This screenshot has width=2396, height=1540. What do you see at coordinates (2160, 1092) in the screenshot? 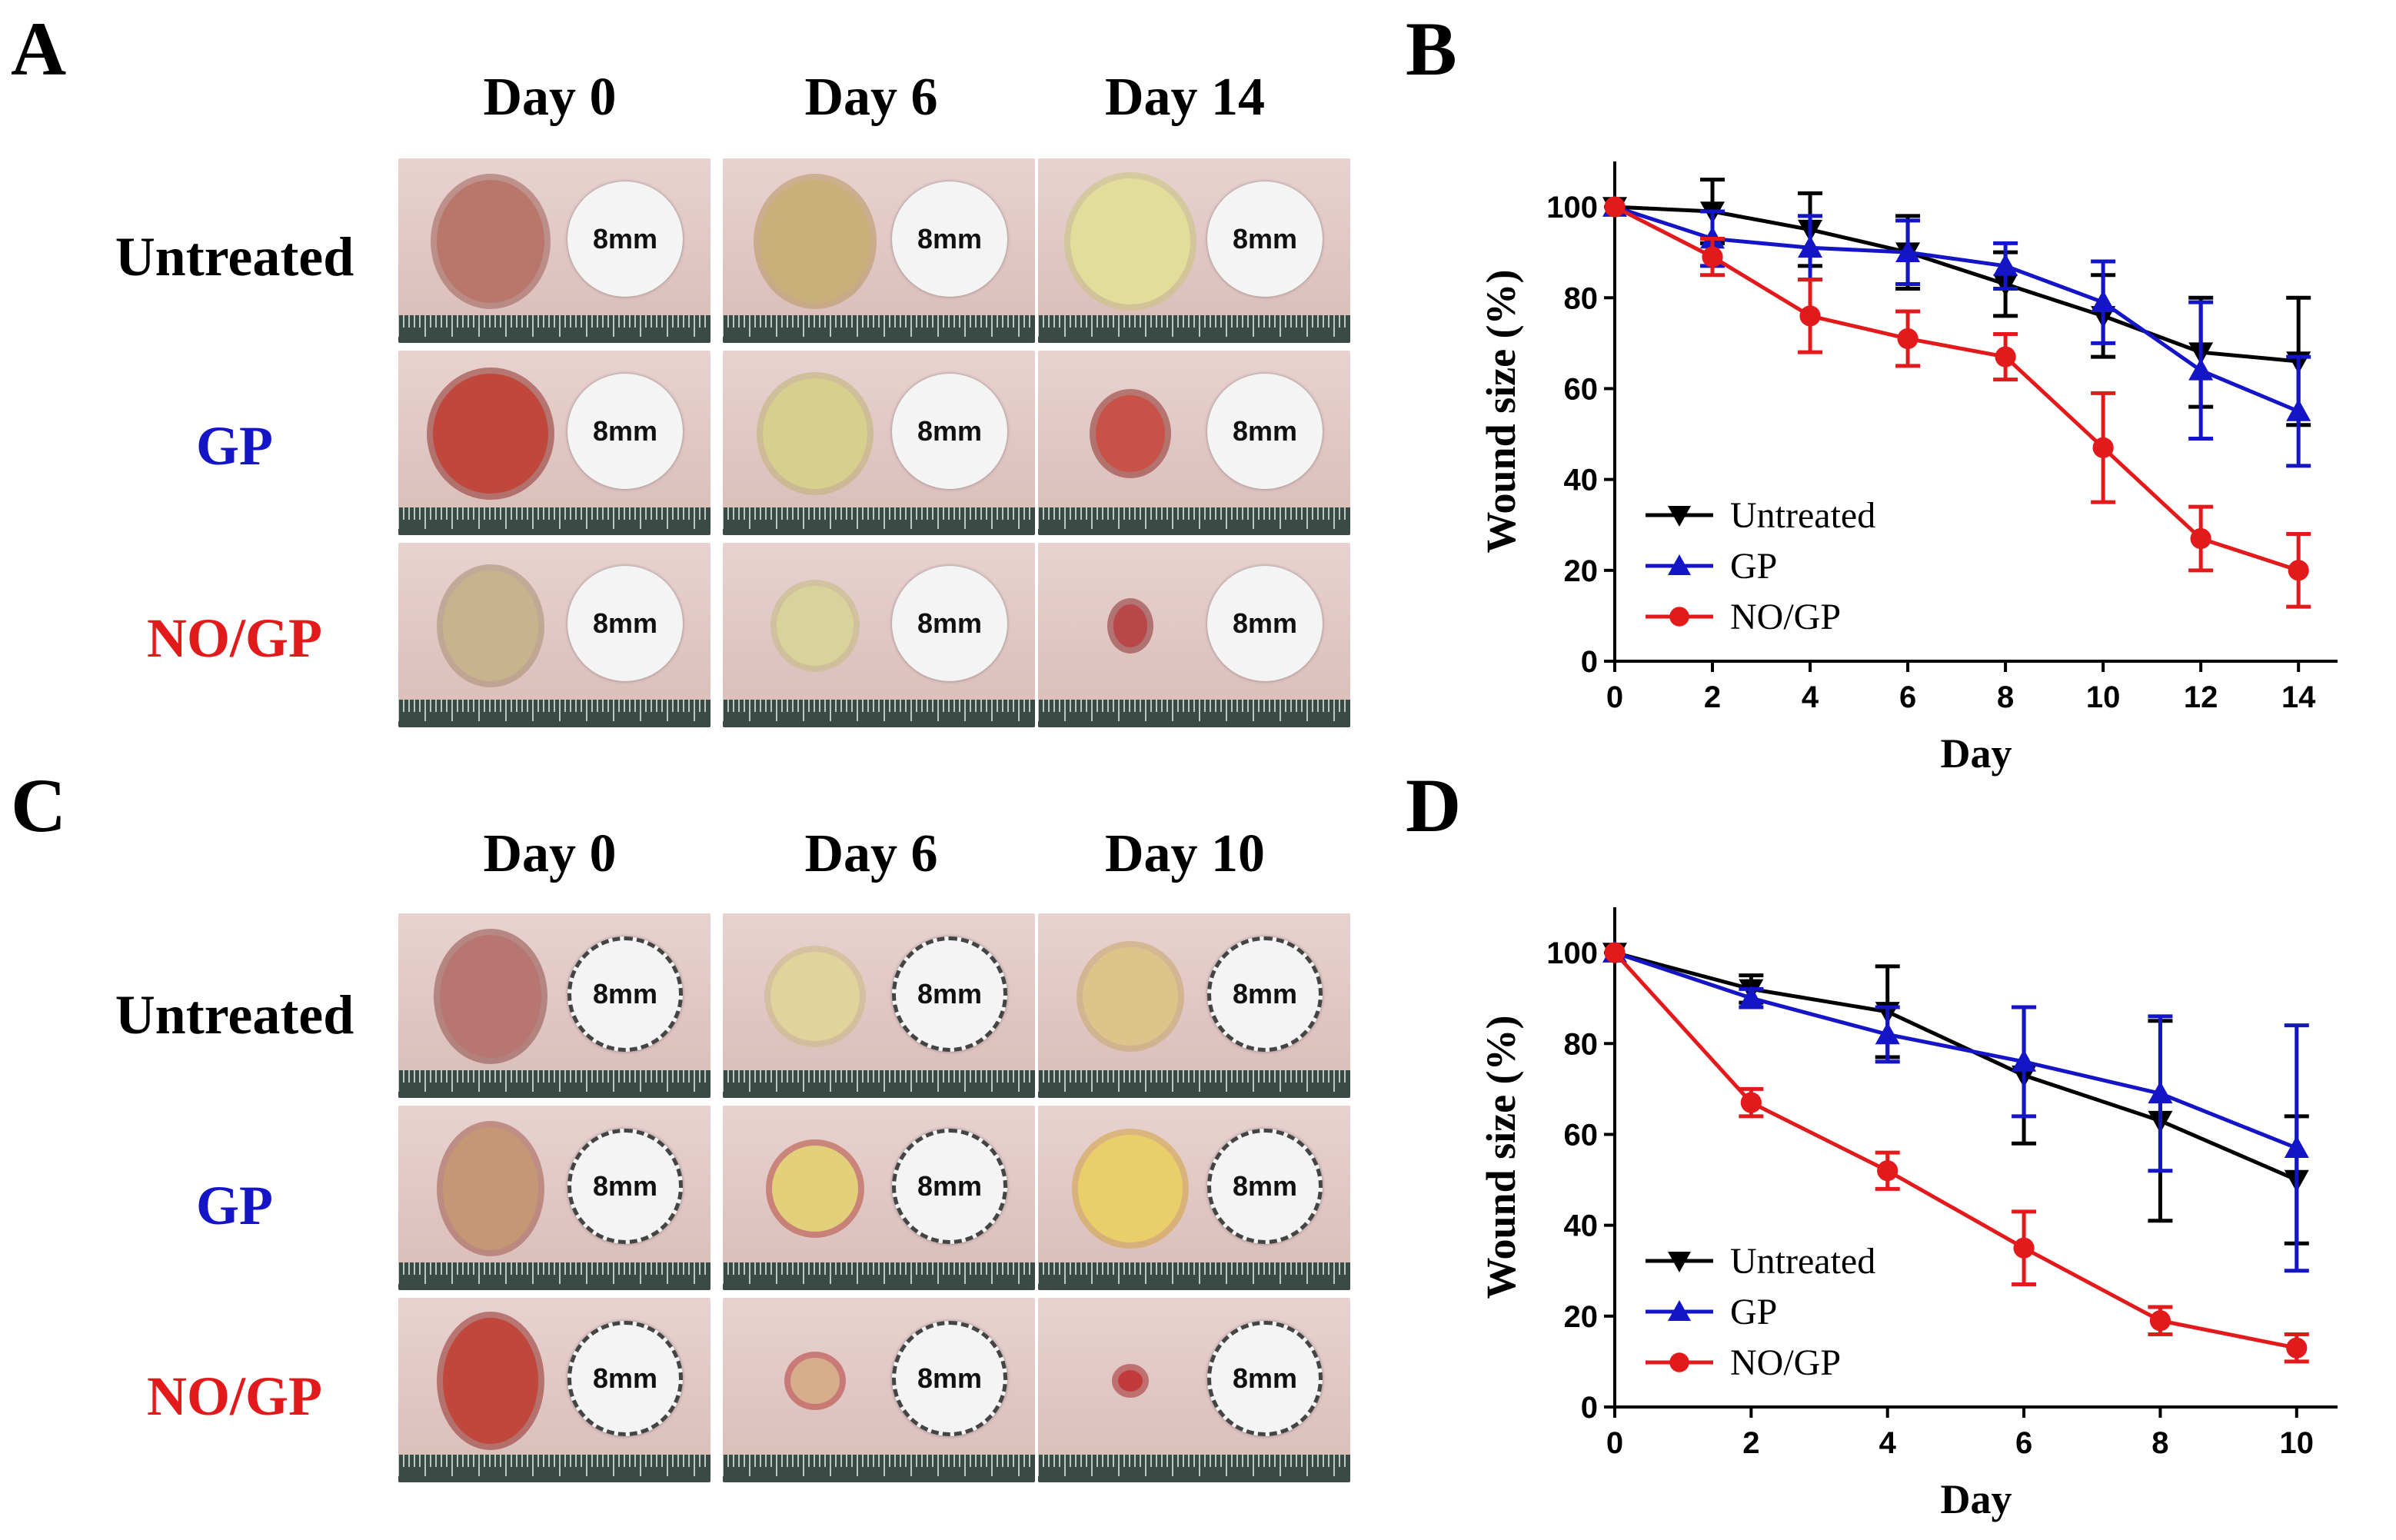
I see `chart-d-point-gp` at bounding box center [2160, 1092].